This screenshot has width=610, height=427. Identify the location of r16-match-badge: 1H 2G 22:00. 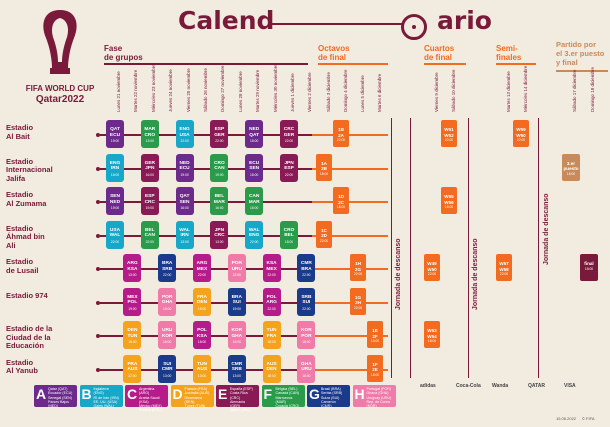
(358, 267).